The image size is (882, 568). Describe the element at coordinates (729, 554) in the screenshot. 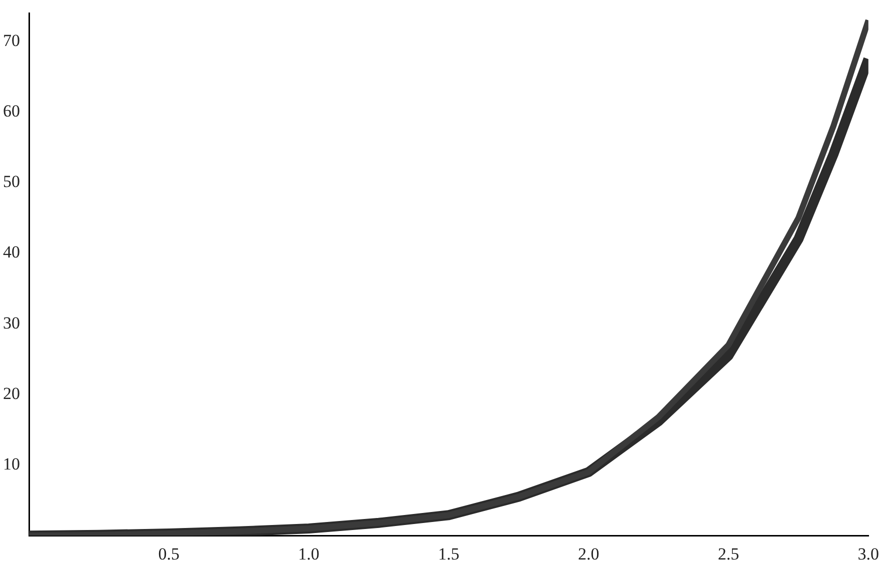

I see `x-tick-label: 2.5` at that location.